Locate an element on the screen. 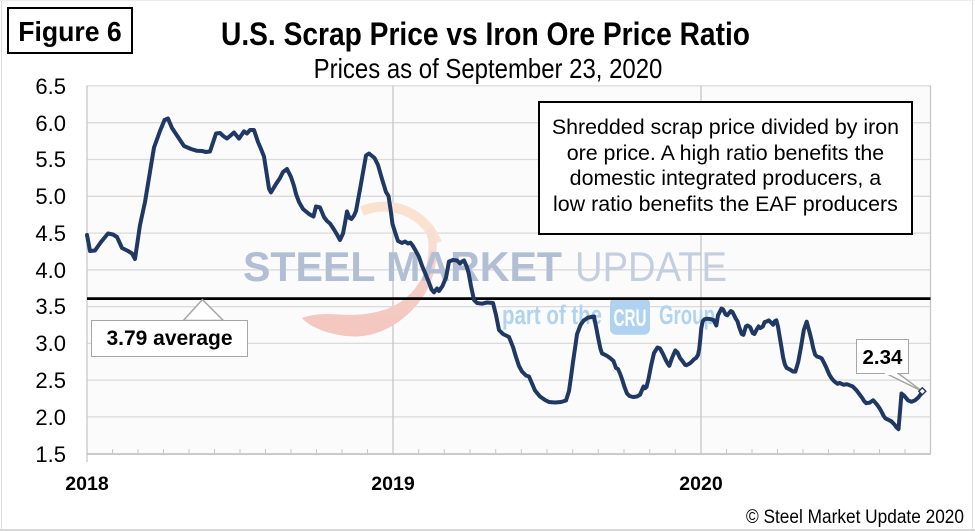  svg-text: UPDATE is located at coordinates (651, 266).